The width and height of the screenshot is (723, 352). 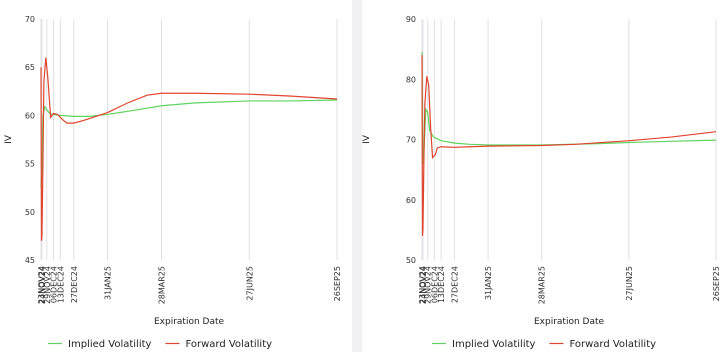 I want to click on panel-divider, so click(x=357, y=176).